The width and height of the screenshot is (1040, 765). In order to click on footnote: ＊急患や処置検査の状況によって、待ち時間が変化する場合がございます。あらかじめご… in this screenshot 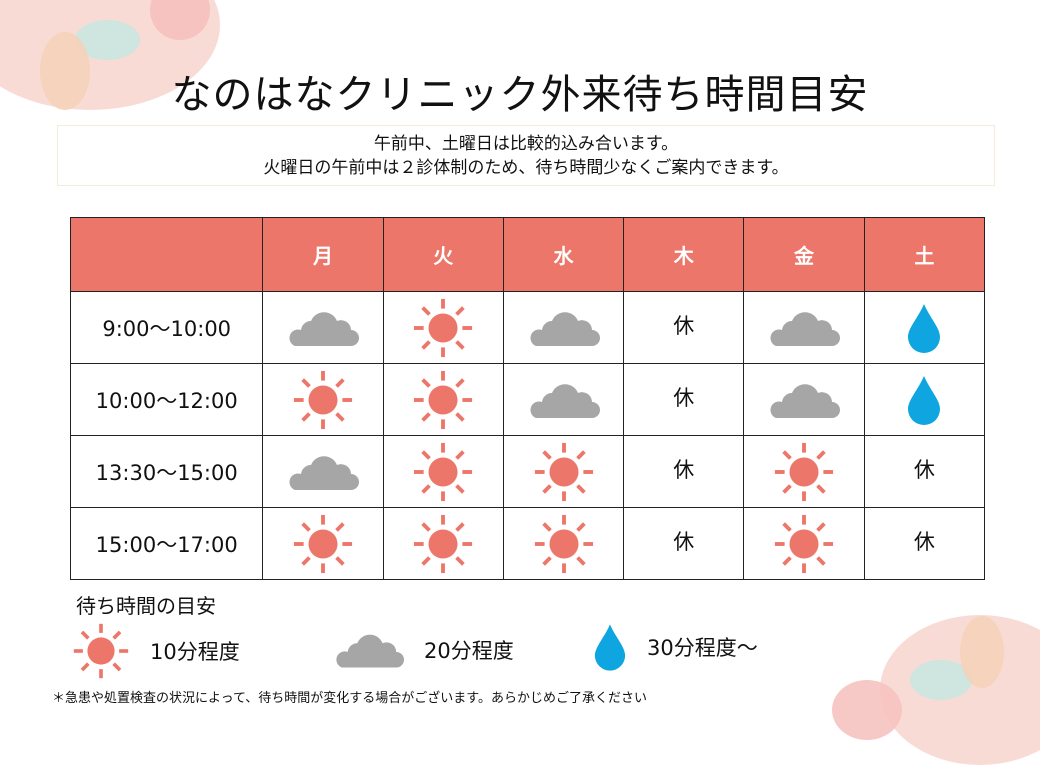, I will do `click(350, 698)`.